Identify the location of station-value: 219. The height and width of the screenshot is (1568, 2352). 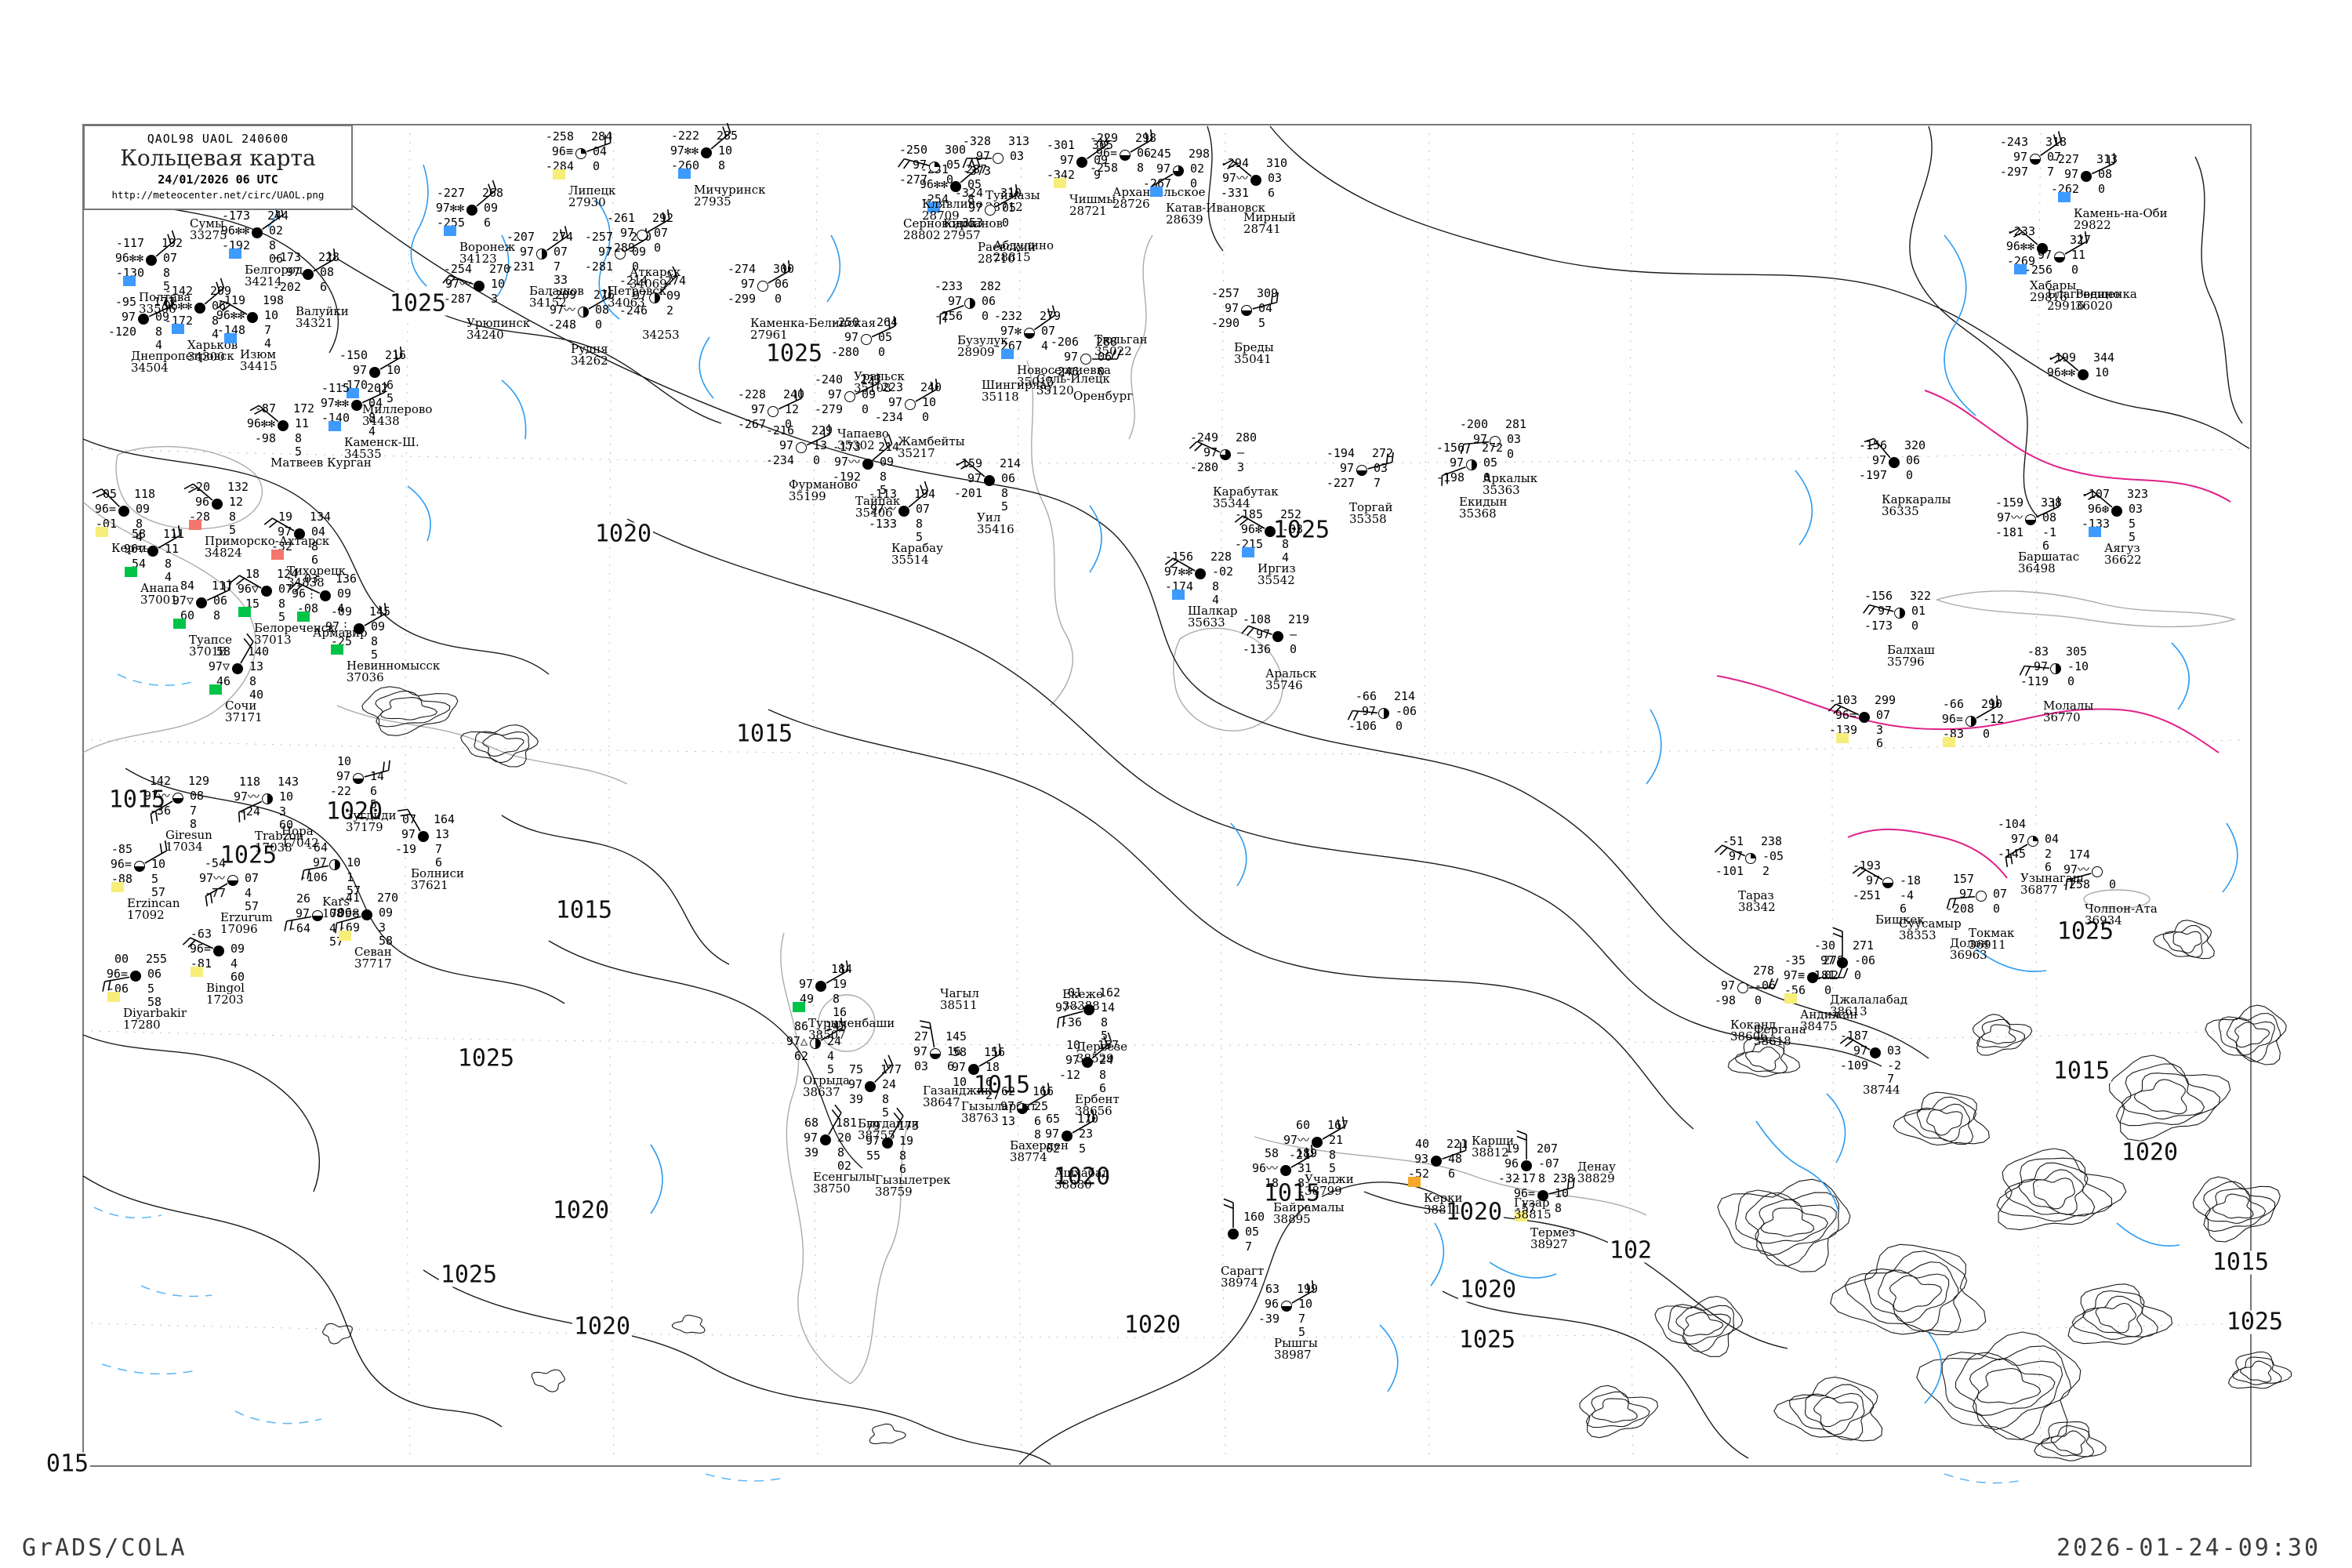
(1299, 619).